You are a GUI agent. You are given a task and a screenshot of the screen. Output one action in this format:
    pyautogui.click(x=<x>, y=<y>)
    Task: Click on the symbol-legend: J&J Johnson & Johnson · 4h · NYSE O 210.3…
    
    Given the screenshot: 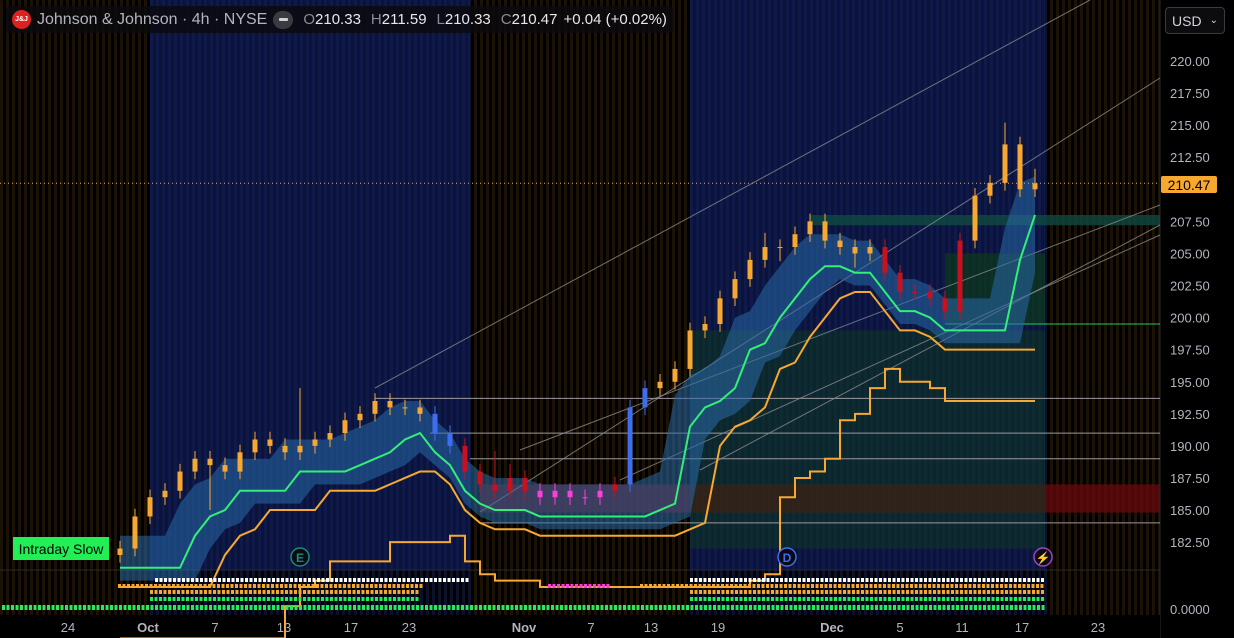 What is the action you would take?
    pyautogui.click(x=339, y=19)
    